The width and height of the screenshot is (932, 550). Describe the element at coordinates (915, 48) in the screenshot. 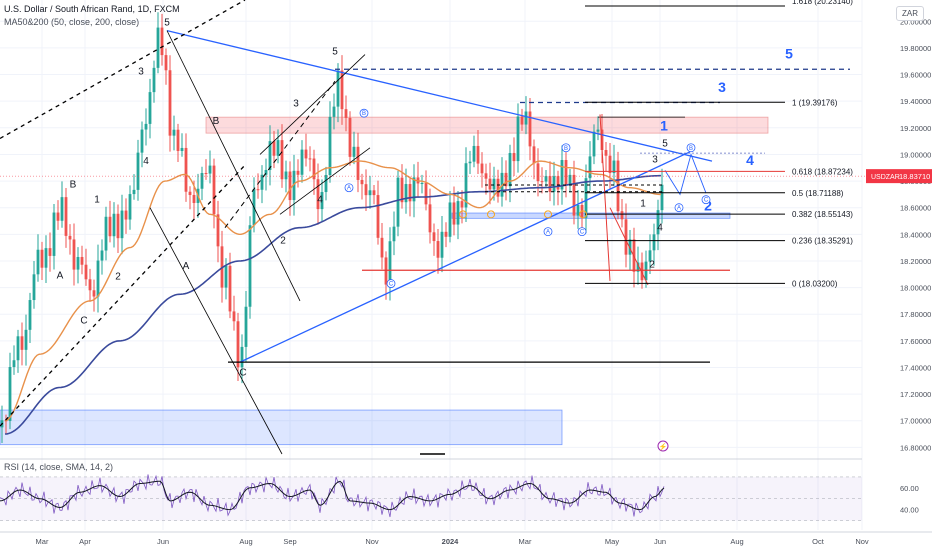

I see `y-tick-label: 19.80000` at that location.